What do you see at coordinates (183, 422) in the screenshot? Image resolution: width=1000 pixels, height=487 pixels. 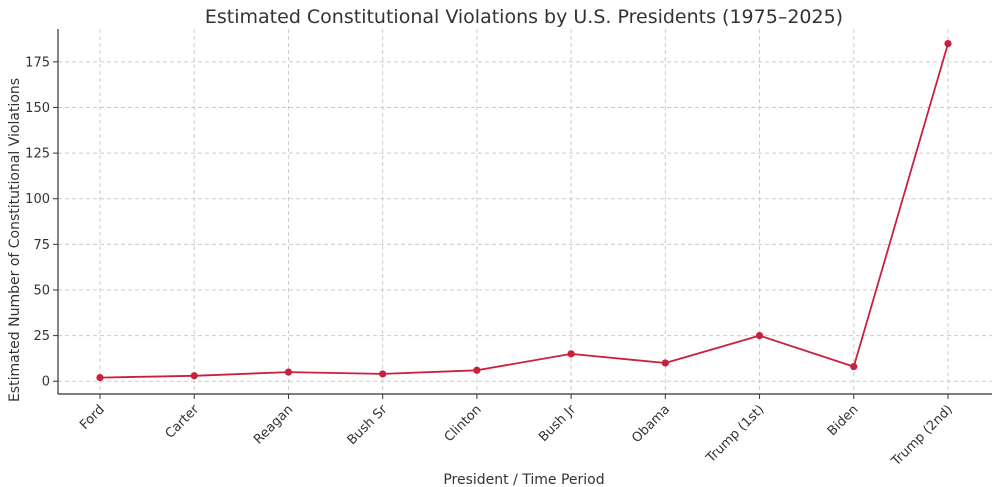 I see `x-tick-label: Carter` at bounding box center [183, 422].